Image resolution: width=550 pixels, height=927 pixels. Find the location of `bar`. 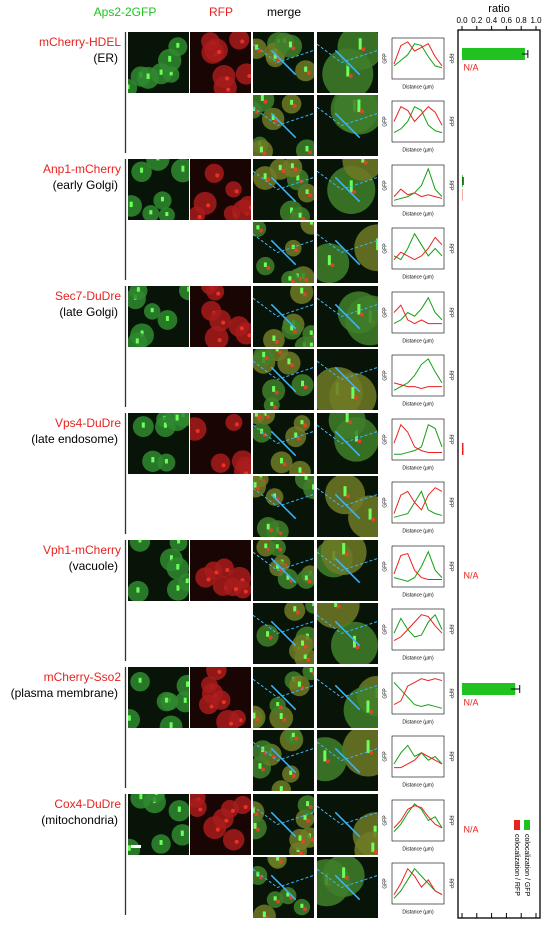

bar is located at coordinates (493, 54).